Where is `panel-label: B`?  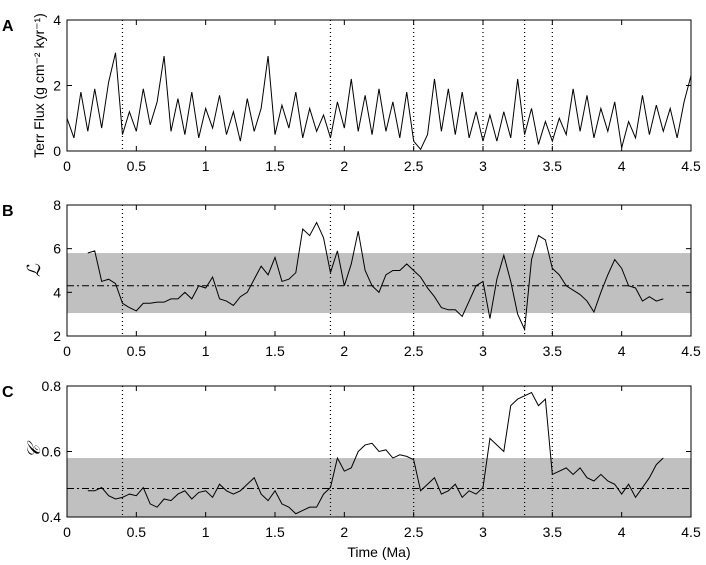
panel-label: B is located at coordinates (8, 211).